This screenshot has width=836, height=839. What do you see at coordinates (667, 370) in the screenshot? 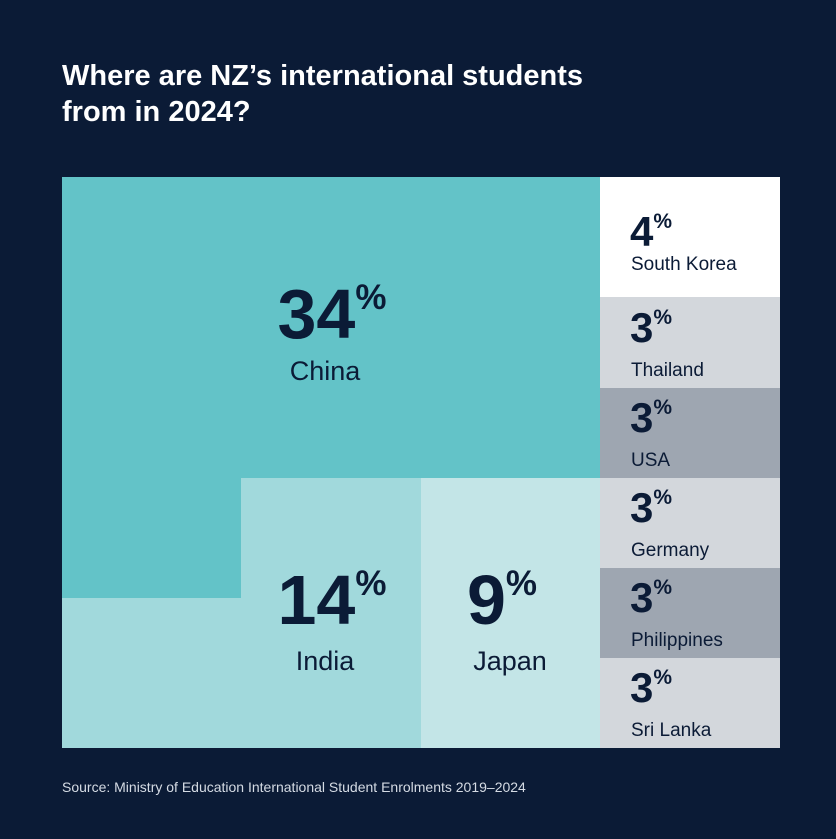
I see `category-label-thailand: Thailand` at bounding box center [667, 370].